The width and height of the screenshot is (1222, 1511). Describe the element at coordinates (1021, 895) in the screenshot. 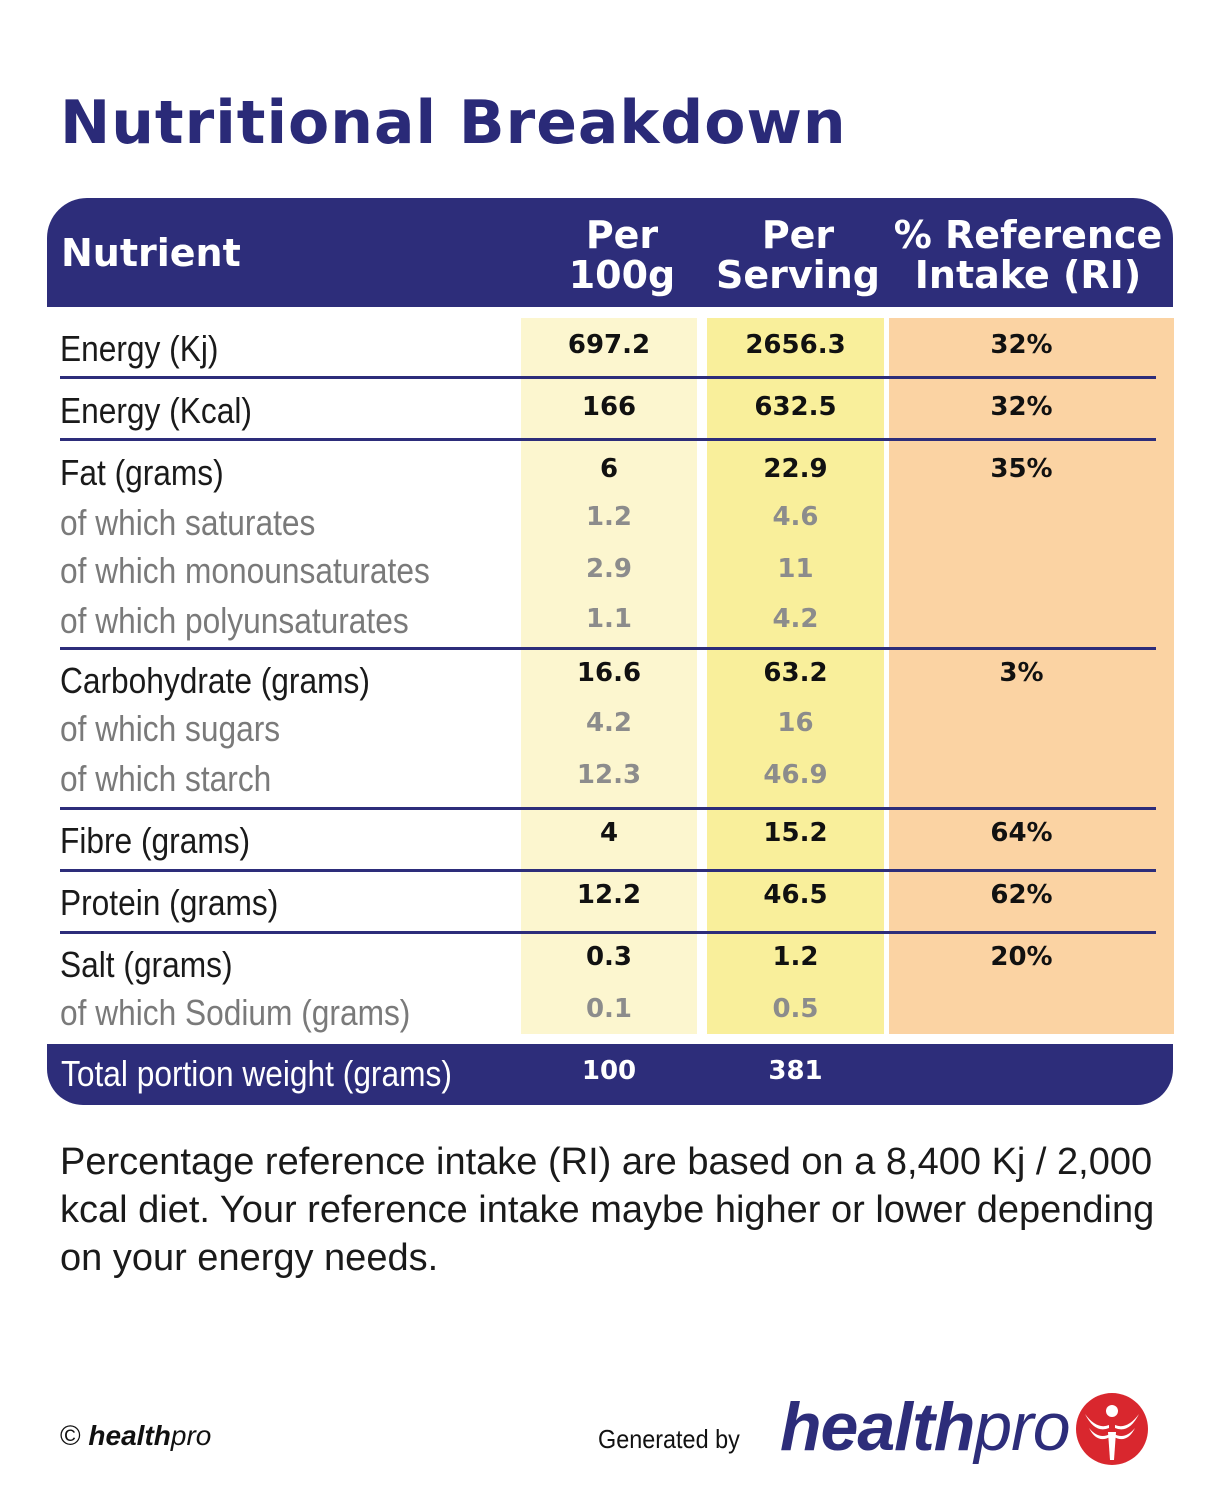

I see `ri-value: 62%` at that location.